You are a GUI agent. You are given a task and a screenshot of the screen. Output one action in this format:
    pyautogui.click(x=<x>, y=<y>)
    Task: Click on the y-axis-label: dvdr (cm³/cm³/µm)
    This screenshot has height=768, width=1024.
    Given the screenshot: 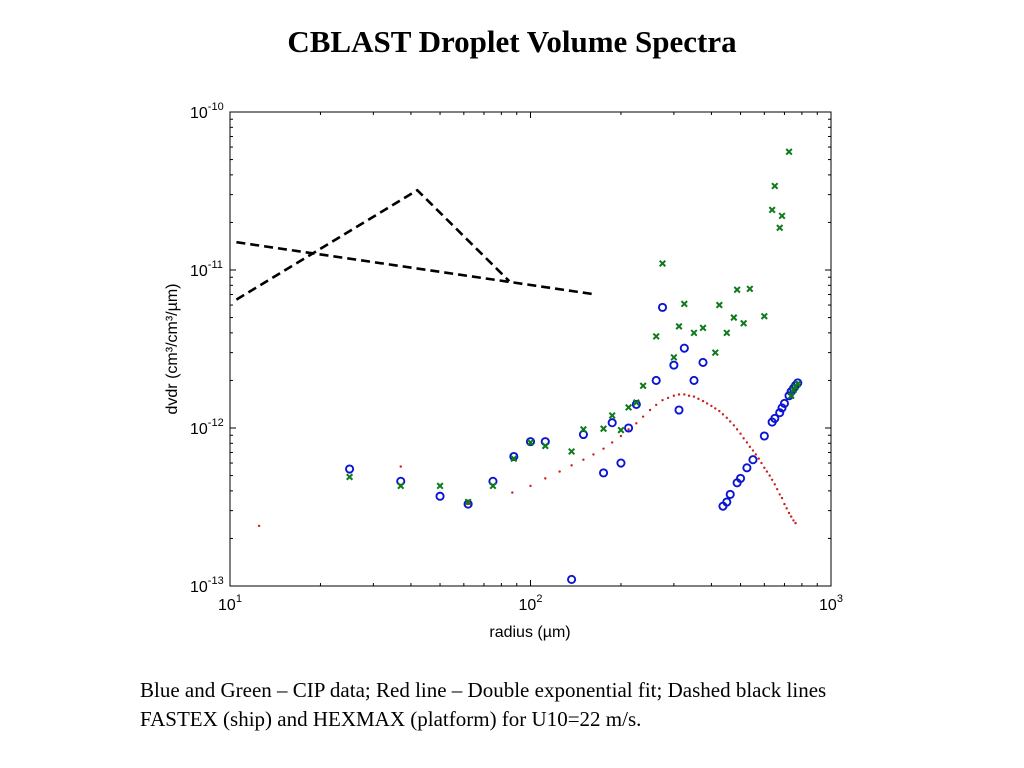 What is the action you would take?
    pyautogui.click(x=172, y=349)
    